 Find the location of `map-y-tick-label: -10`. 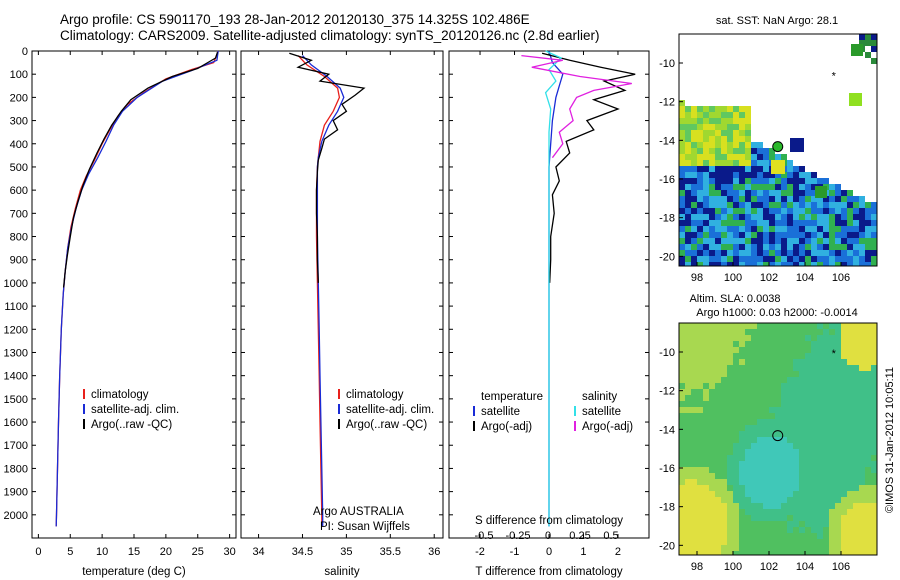

map-y-tick-label: -10 is located at coordinates (667, 64).